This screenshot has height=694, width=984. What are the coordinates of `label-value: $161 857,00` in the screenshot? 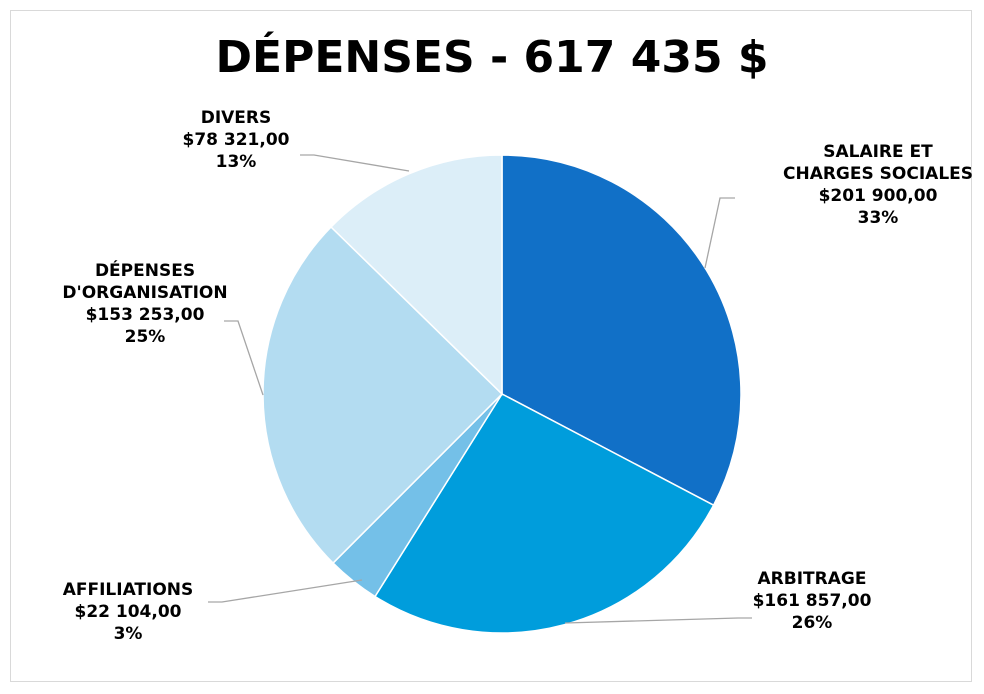 It's located at (812, 601).